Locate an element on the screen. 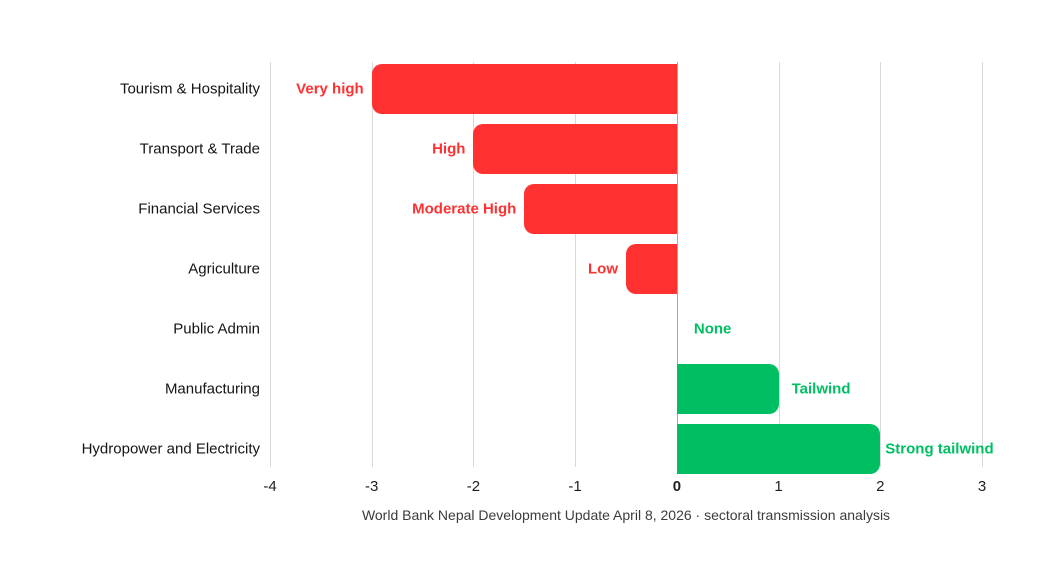  category-label: Hydropower and Electricity is located at coordinates (170, 449).